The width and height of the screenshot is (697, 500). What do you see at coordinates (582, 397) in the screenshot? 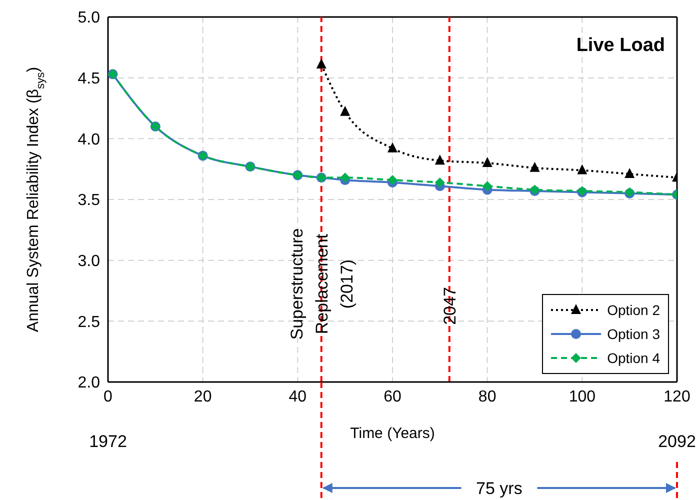
I see `x-tick-label: 100` at bounding box center [582, 397].